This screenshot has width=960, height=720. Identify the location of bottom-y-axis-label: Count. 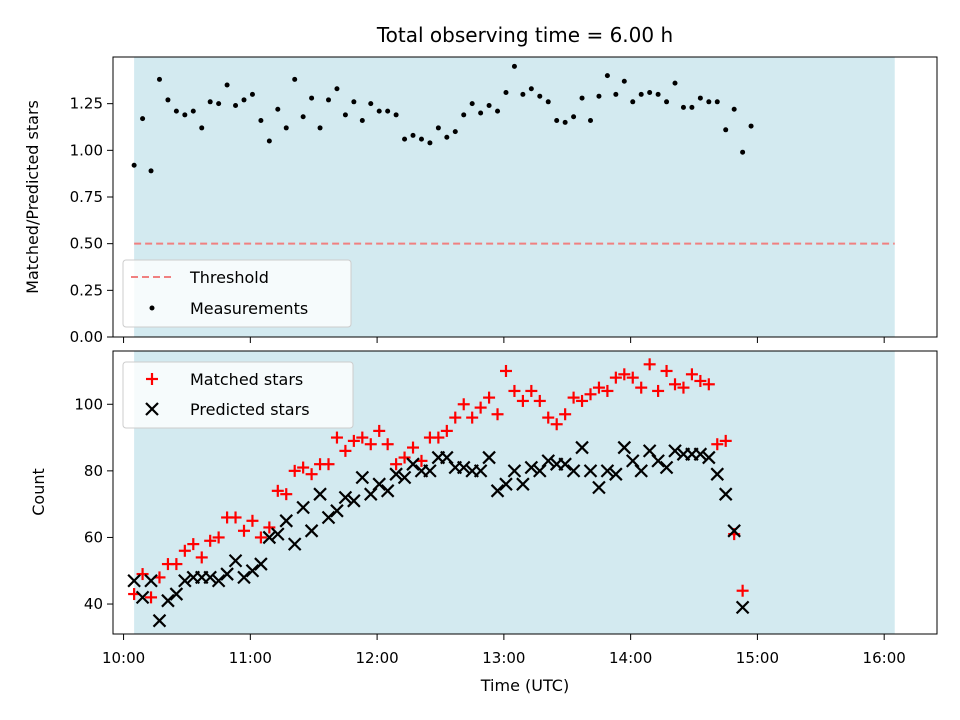
(38, 492).